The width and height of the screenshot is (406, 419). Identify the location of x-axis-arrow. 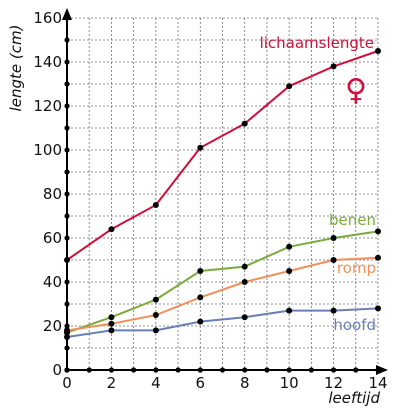
(382, 370).